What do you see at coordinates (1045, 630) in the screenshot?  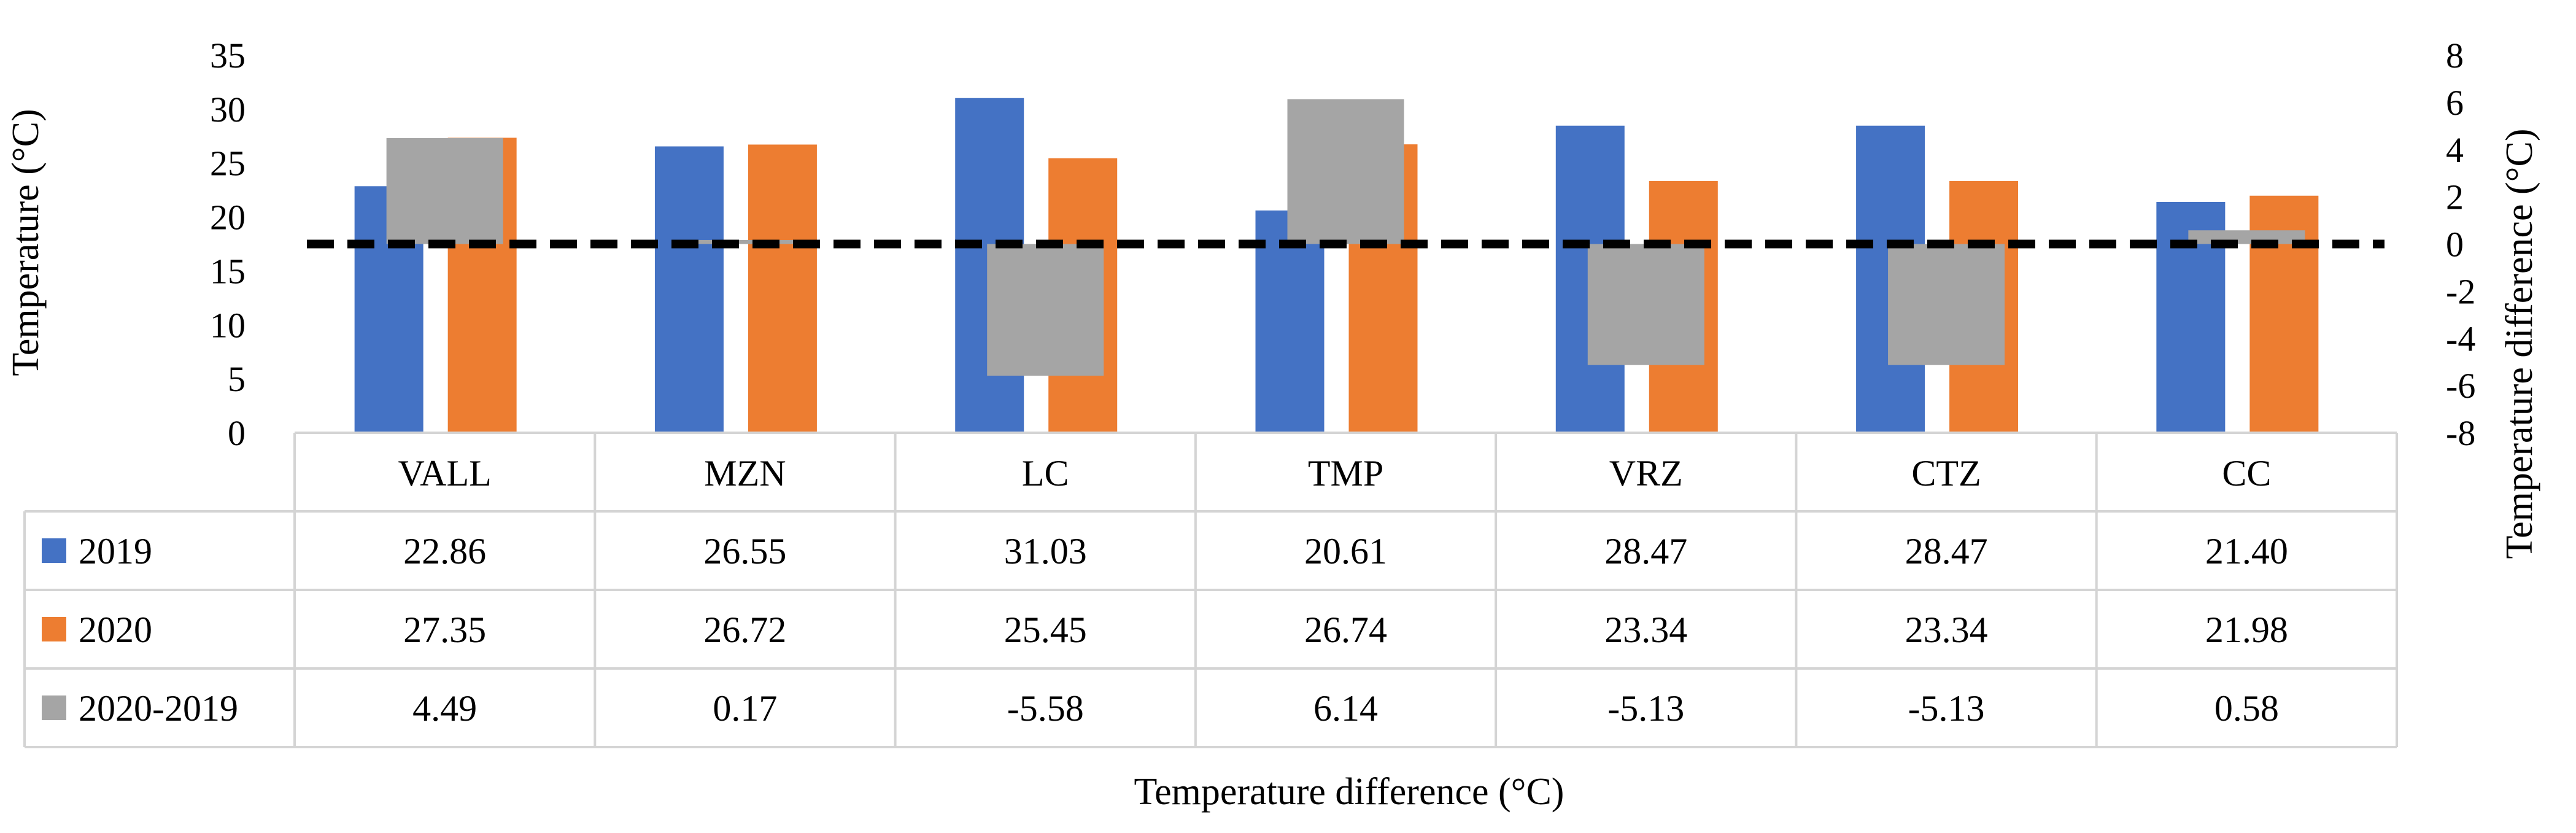 I see `table-value: 25.45` at bounding box center [1045, 630].